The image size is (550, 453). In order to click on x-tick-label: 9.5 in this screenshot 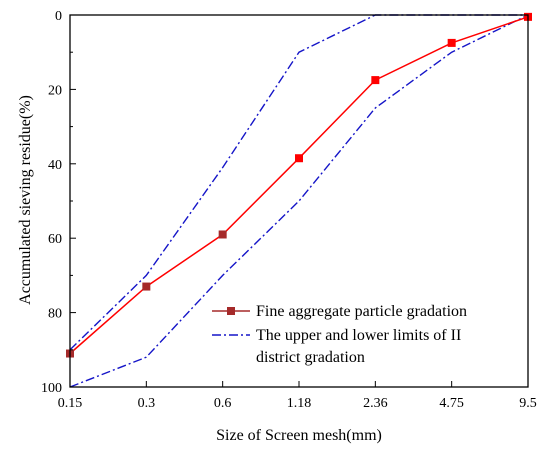, I will do `click(528, 403)`.